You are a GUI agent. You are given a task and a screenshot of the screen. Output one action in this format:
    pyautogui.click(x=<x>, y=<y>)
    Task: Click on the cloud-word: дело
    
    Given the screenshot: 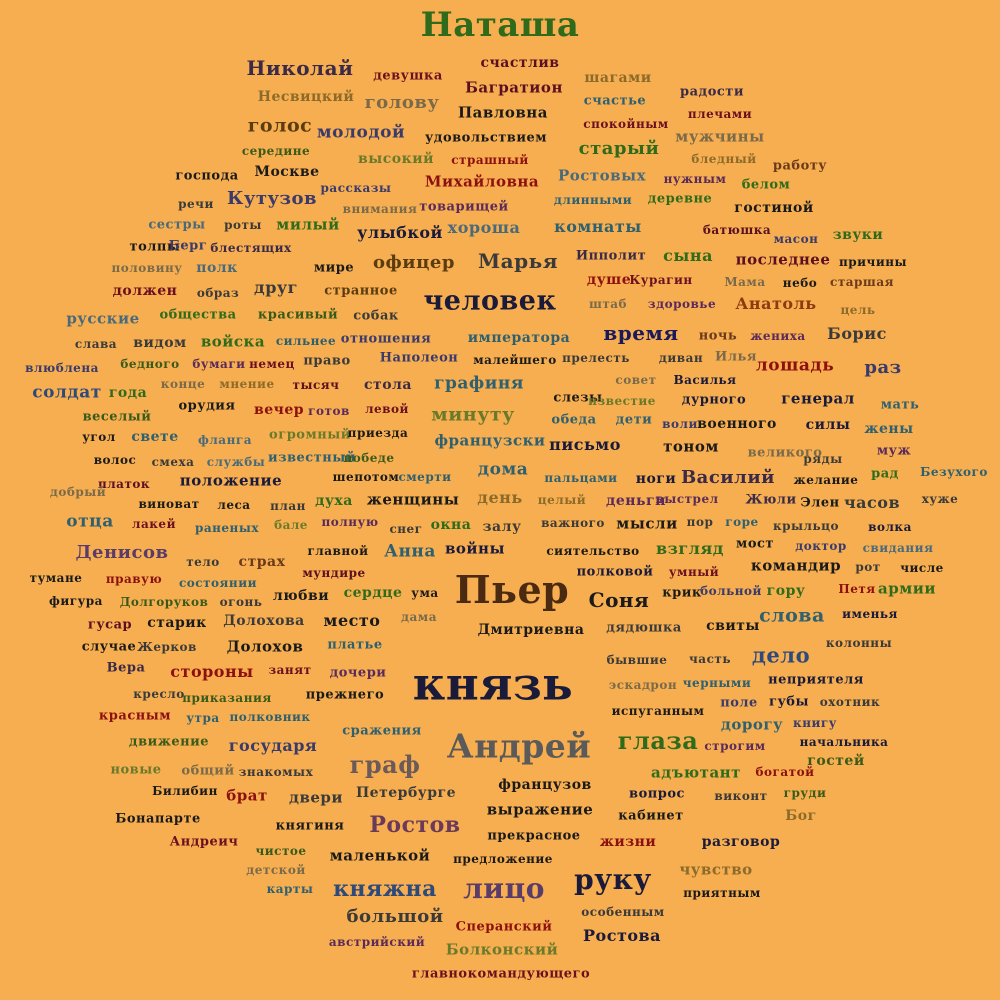 What is the action you would take?
    pyautogui.click(x=781, y=655)
    